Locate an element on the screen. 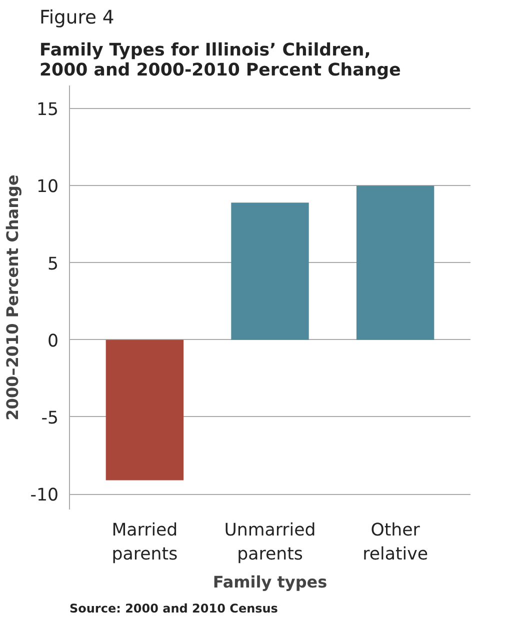 The height and width of the screenshot is (631, 510). y-tick-label: 5 is located at coordinates (53, 264).